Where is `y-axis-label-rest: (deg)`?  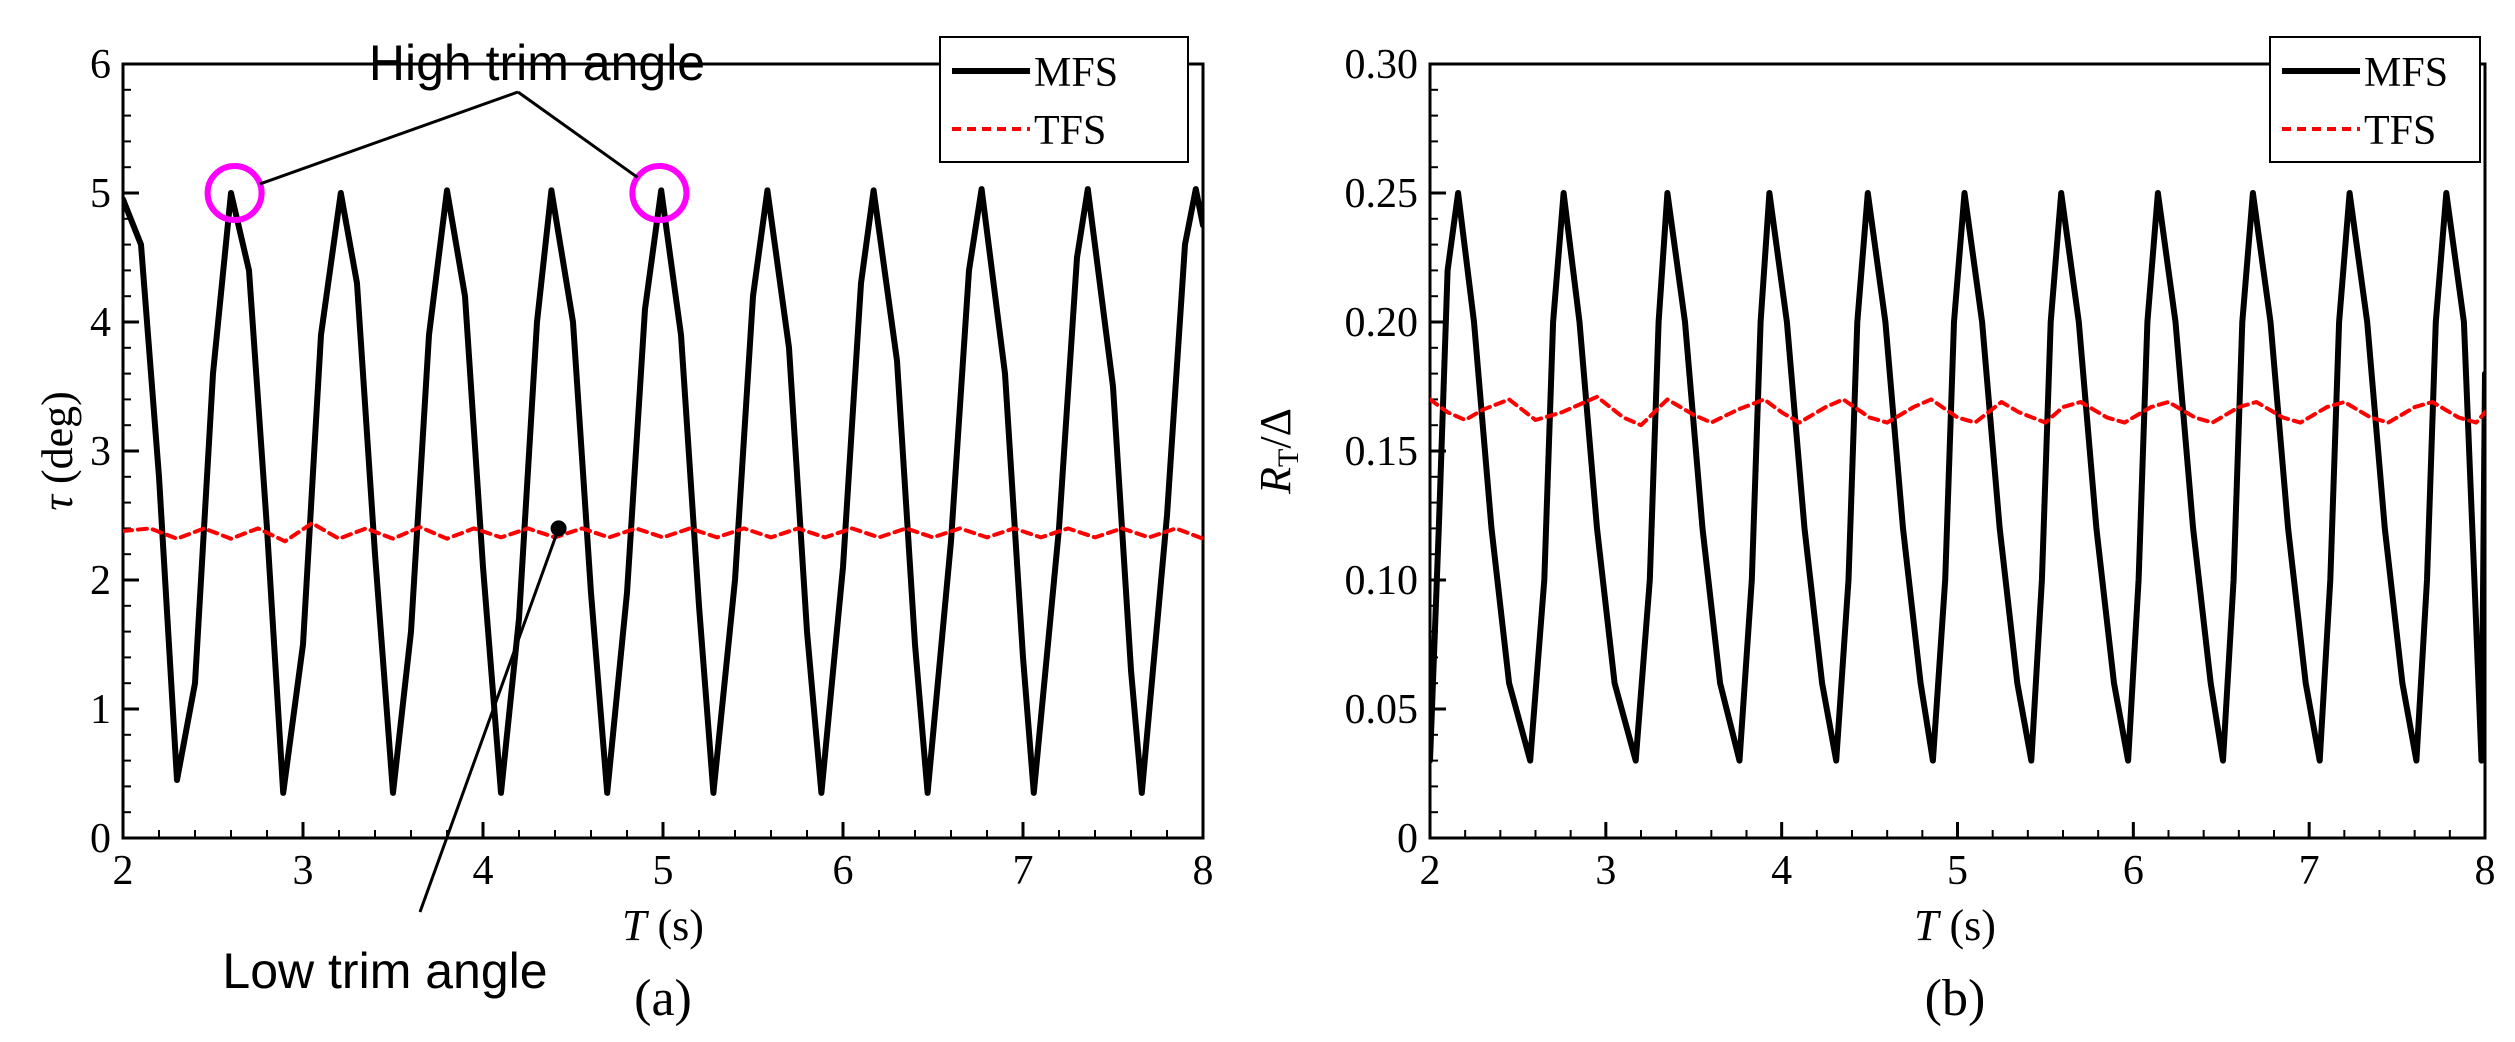
y-axis-label-rest: (deg) is located at coordinates (57, 443).